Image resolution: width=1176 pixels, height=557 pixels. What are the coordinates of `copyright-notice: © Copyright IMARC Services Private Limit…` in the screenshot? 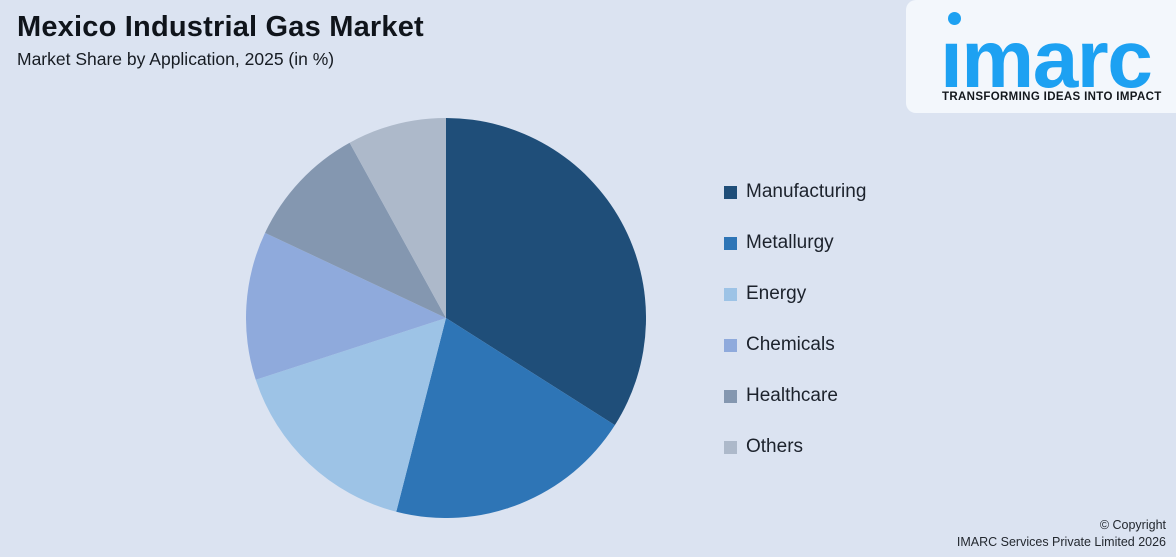 It's located at (1061, 534).